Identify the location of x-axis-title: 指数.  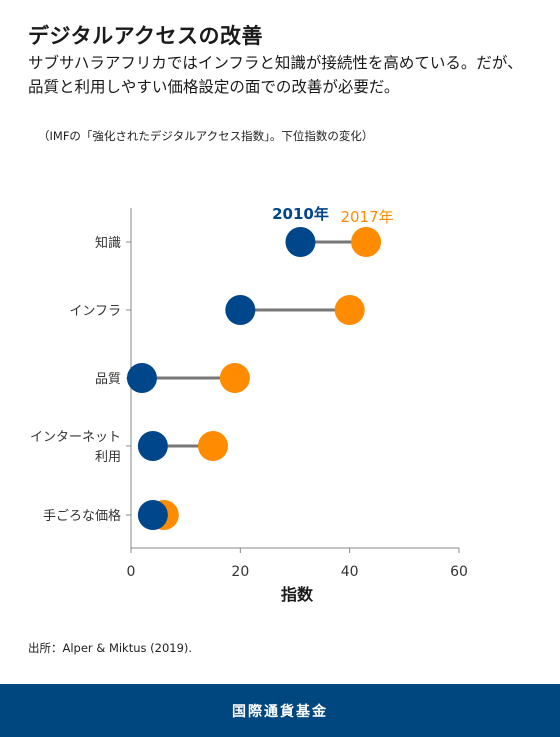
(297, 594).